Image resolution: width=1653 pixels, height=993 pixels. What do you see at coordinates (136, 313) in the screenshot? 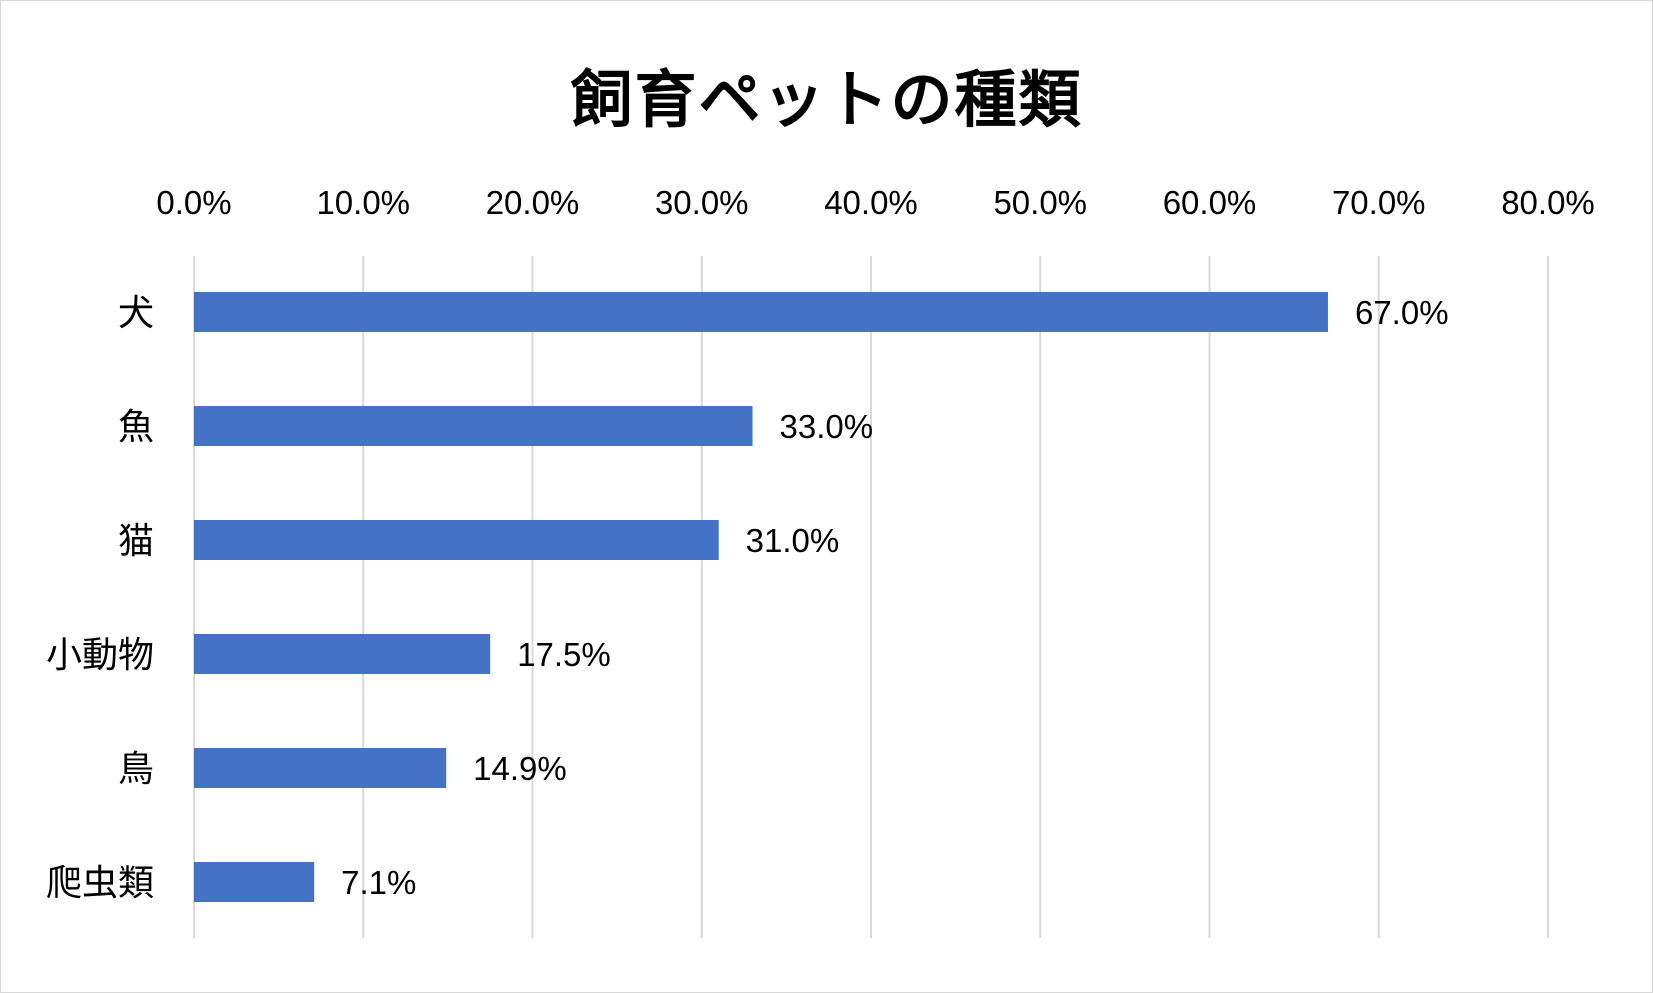
I see `category-label: 犬` at bounding box center [136, 313].